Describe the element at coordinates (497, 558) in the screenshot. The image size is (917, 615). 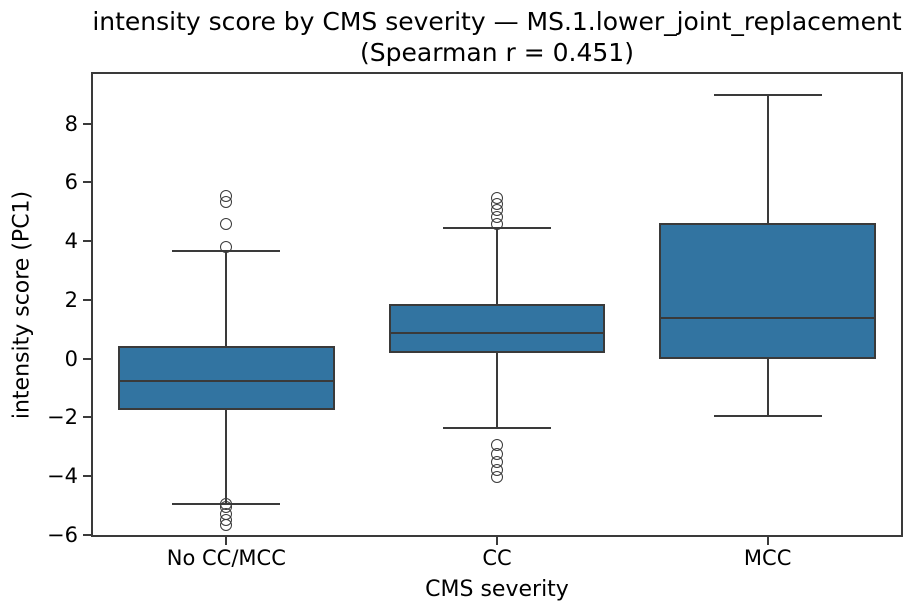
I see `x-tick-label: CC` at that location.